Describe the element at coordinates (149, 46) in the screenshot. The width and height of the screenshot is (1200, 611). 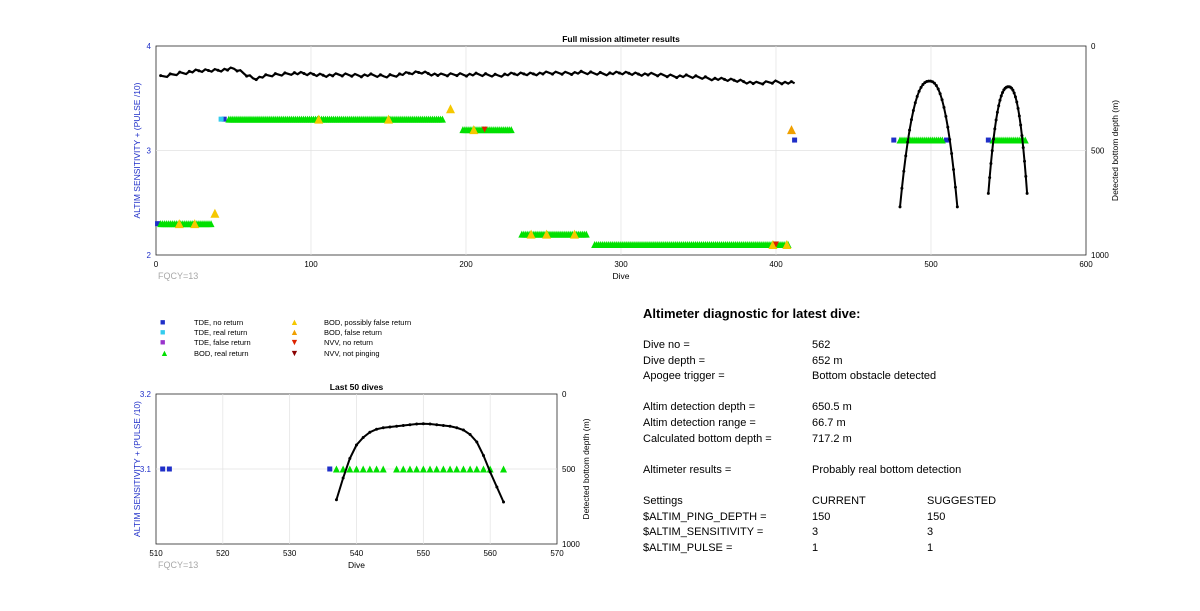
I see `mission-chart-y-tick-label: 4` at that location.